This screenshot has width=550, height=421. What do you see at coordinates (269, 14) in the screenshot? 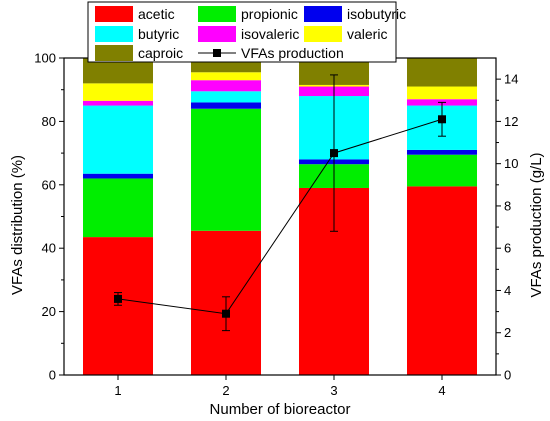
I see `legend-label-propionic: propionic` at bounding box center [269, 14].